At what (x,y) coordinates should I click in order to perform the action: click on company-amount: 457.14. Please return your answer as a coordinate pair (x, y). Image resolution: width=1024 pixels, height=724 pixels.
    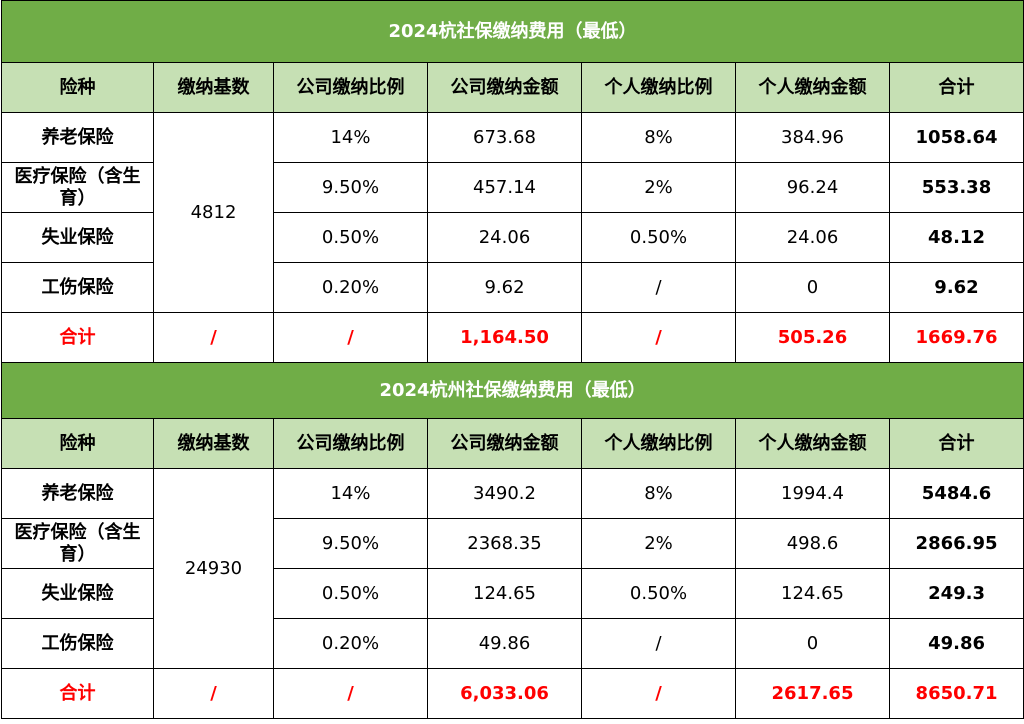
    Looking at the image, I should click on (504, 187).